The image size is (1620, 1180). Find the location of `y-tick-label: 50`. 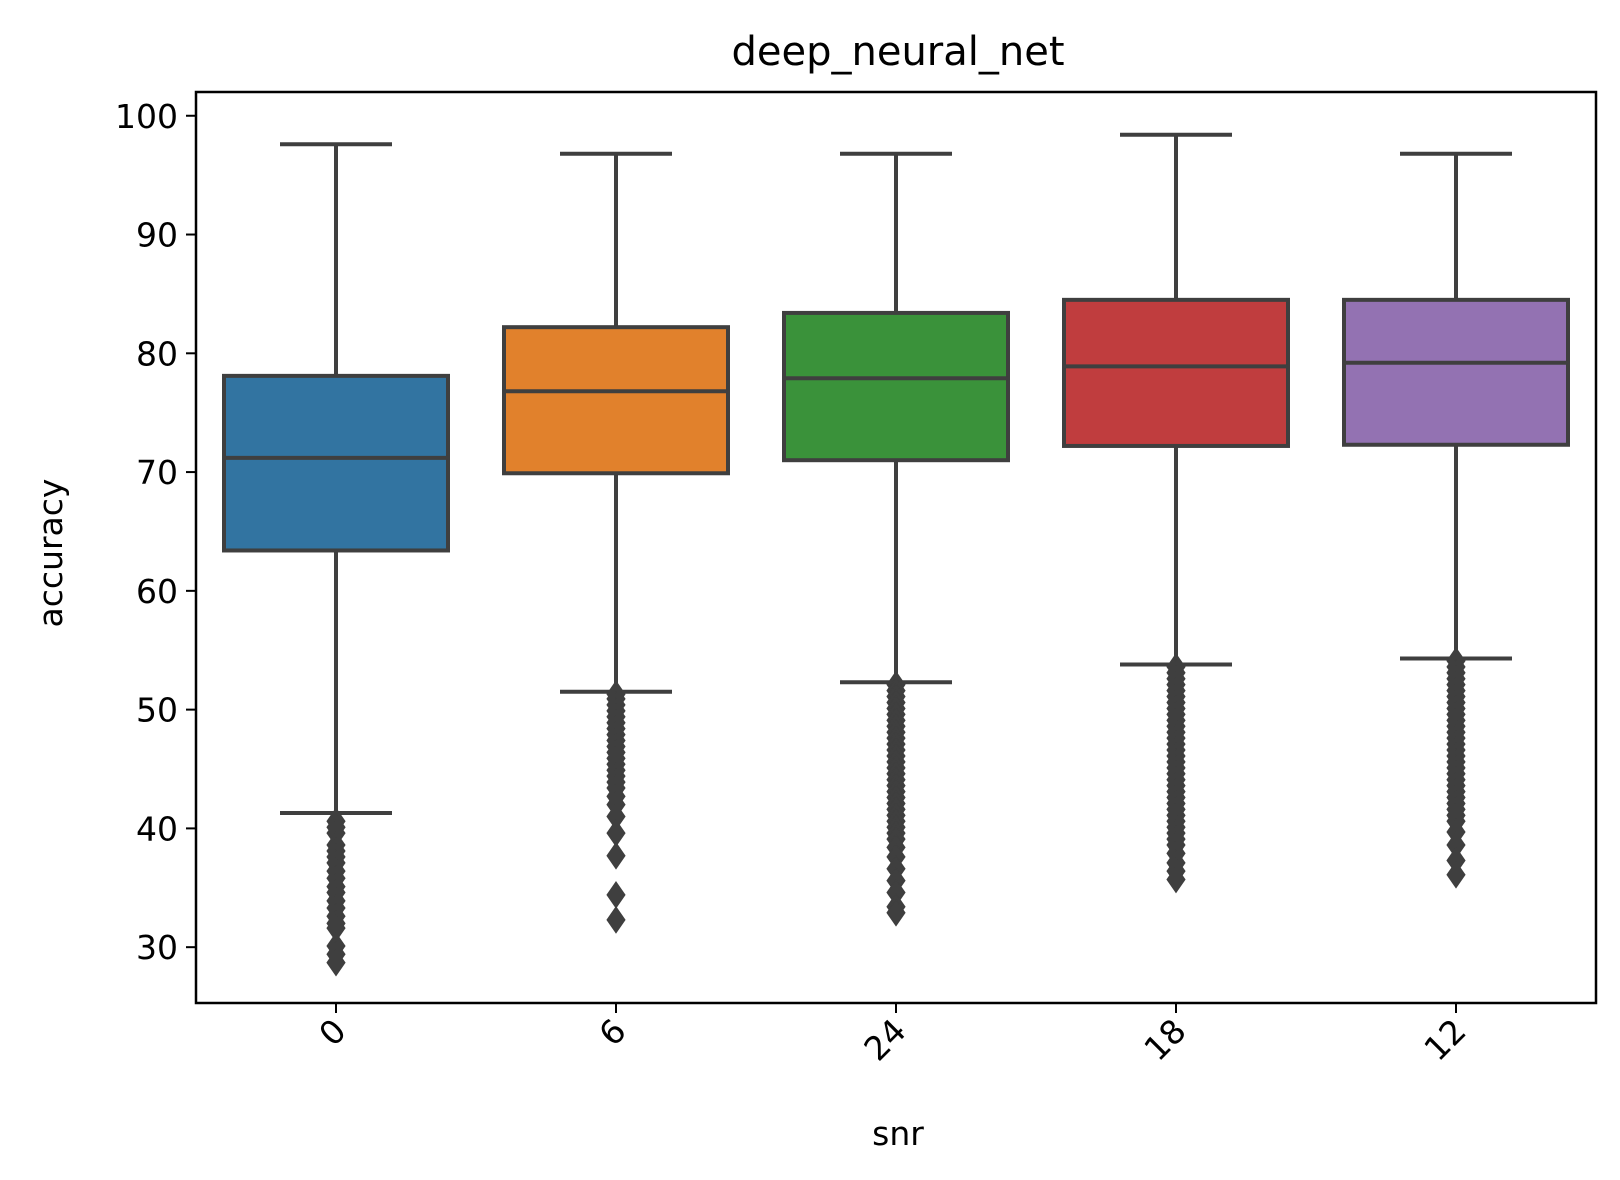

y-tick-label: 50 is located at coordinates (157, 710).